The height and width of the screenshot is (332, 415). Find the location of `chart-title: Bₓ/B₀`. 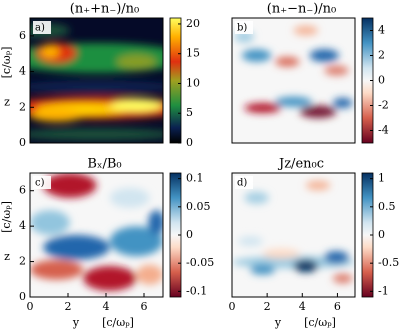

chart-title: Bₓ/B₀ is located at coordinates (104, 164).